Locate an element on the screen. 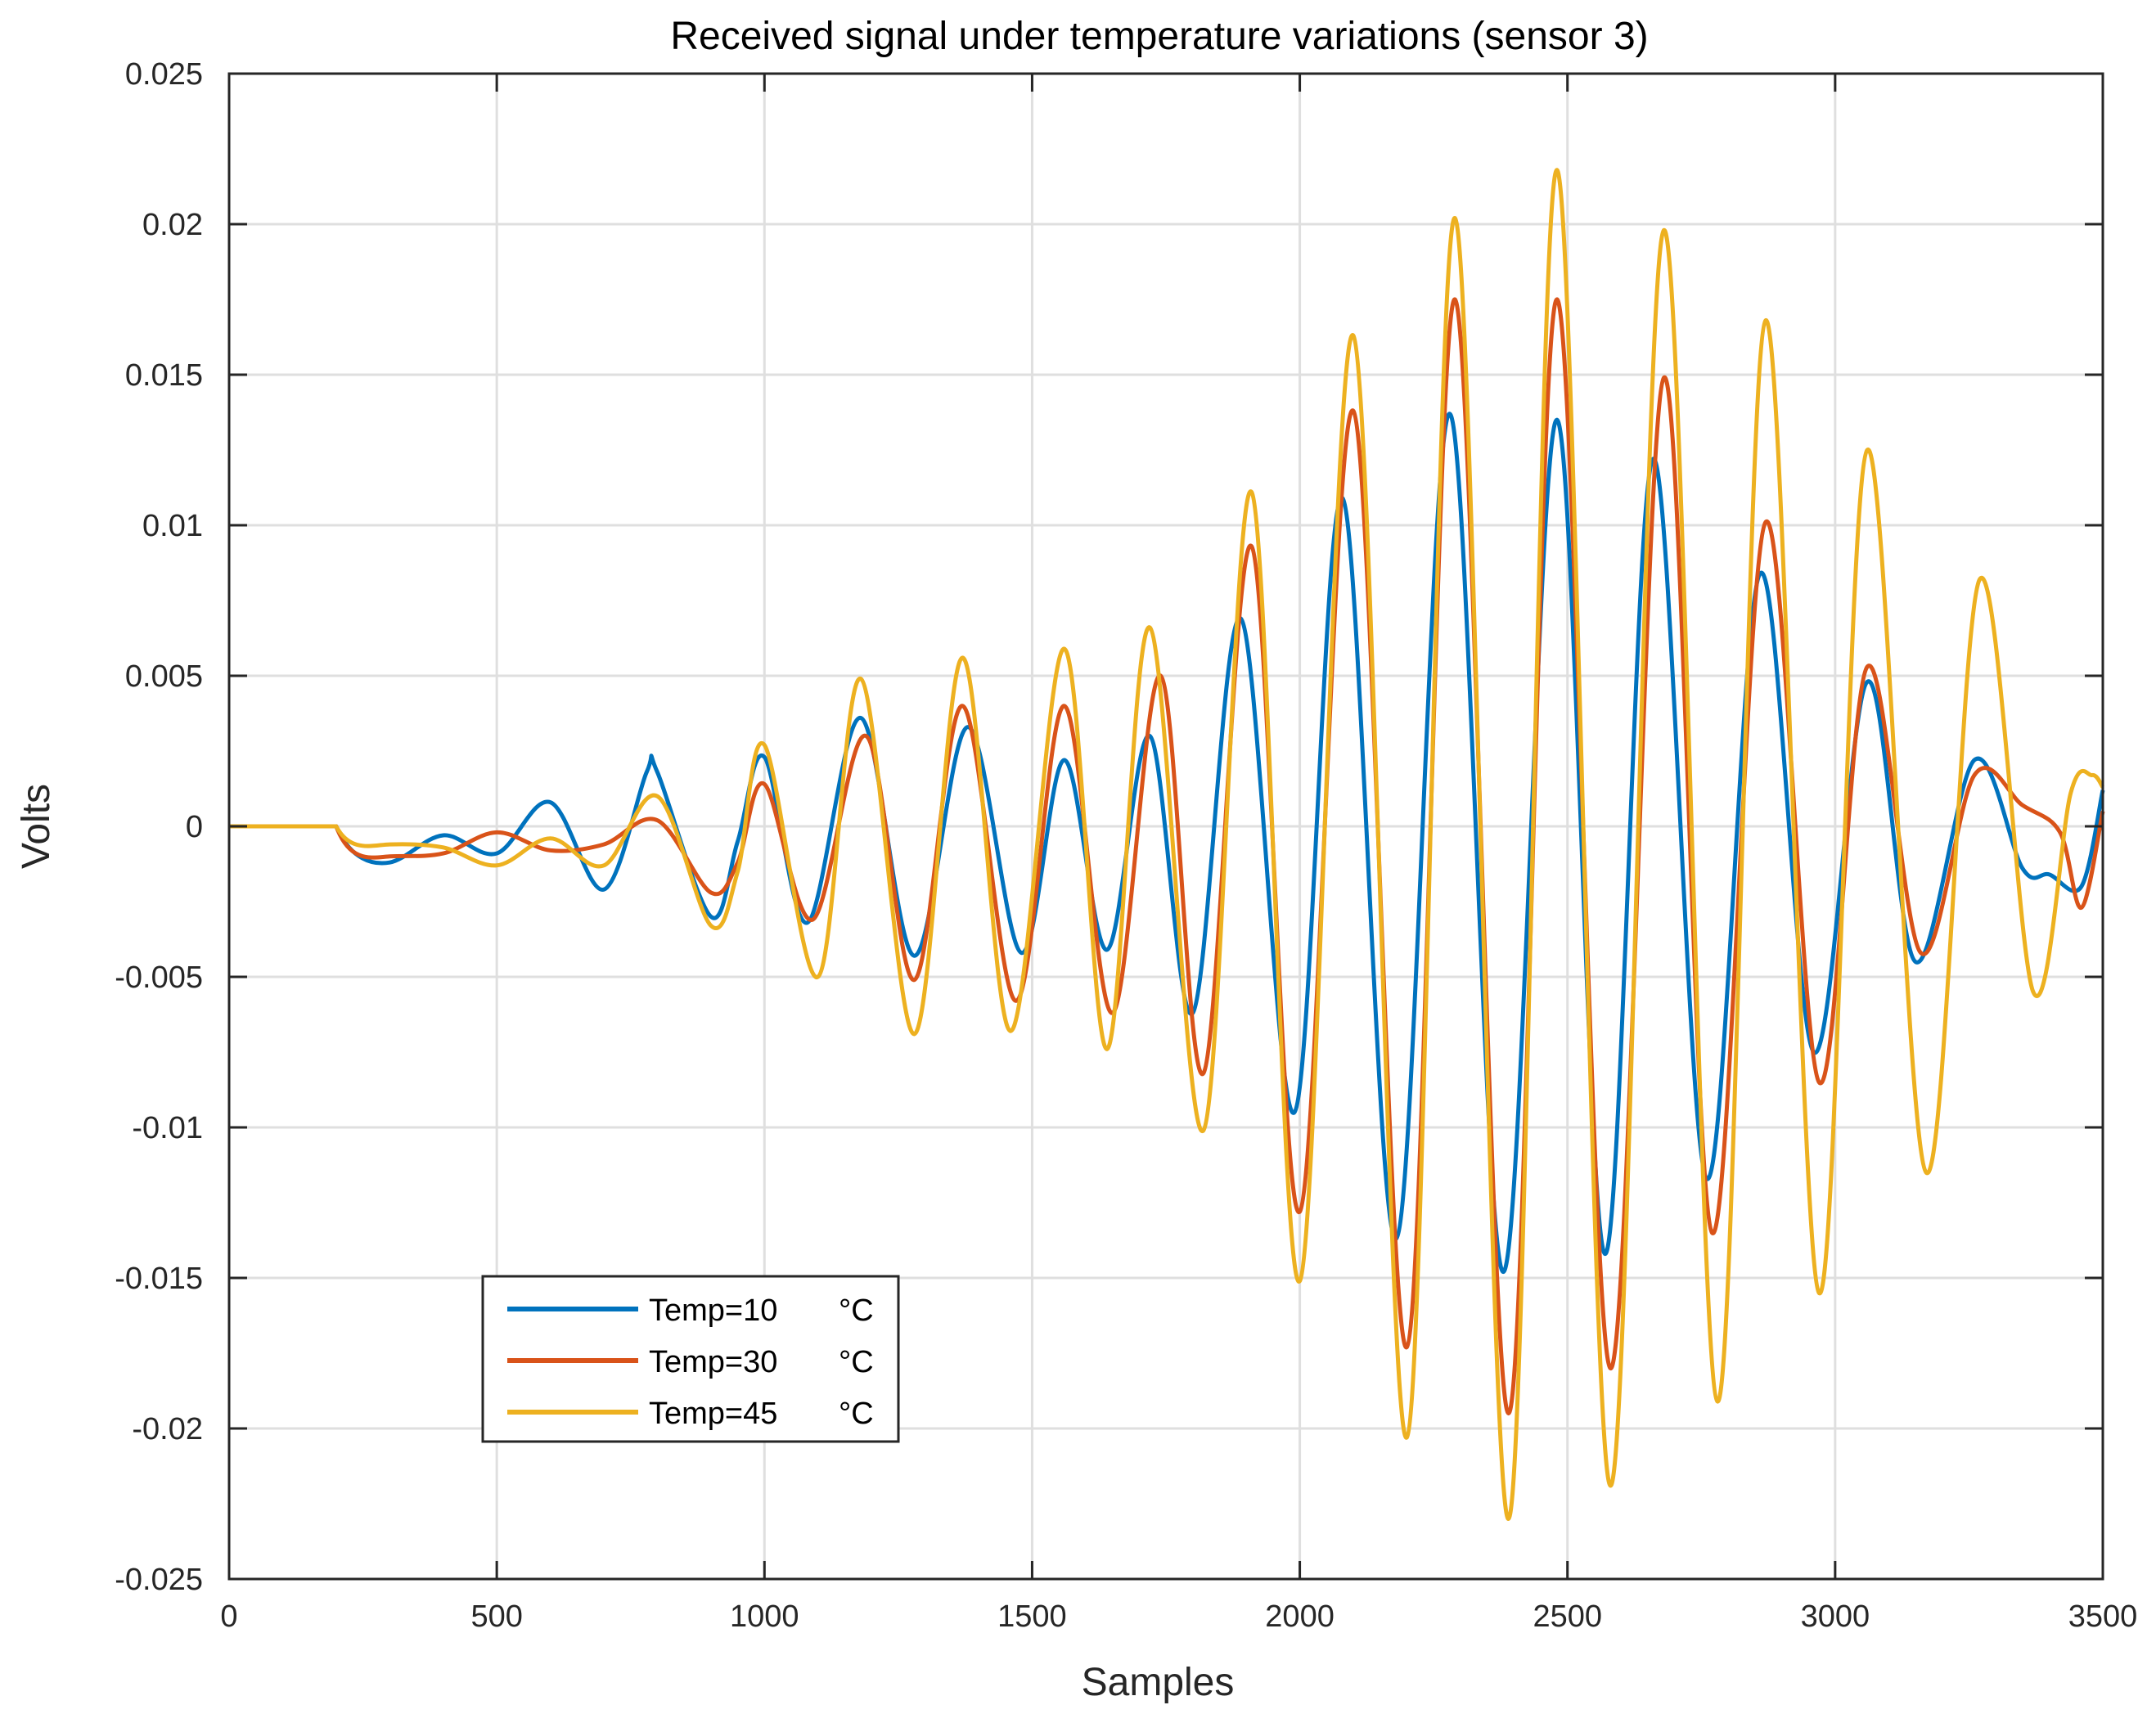 Image resolution: width=2156 pixels, height=1723 pixels. legend-unit-temp-30: °C is located at coordinates (857, 1362).